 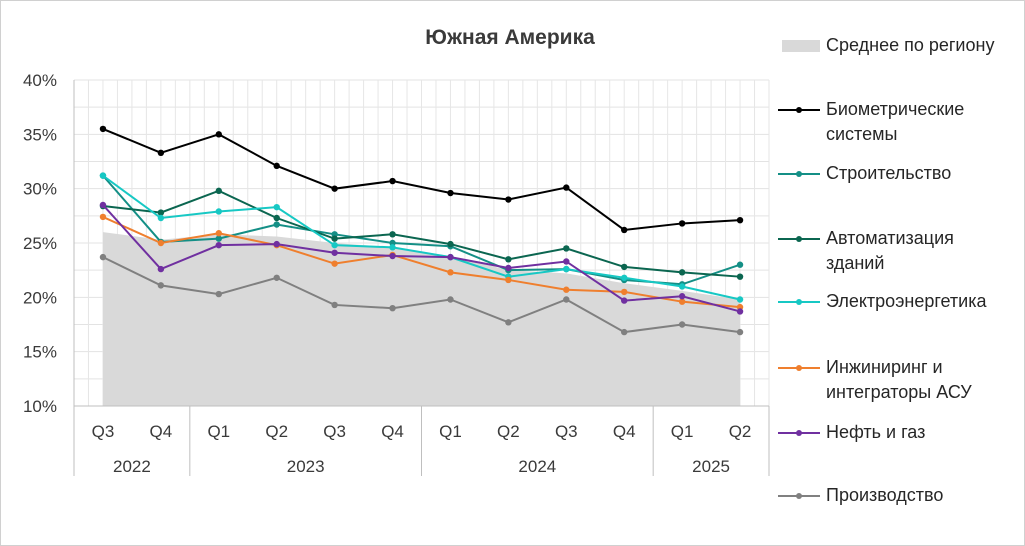 What do you see at coordinates (40, 80) in the screenshot?
I see `y-tick-label: 40%` at bounding box center [40, 80].